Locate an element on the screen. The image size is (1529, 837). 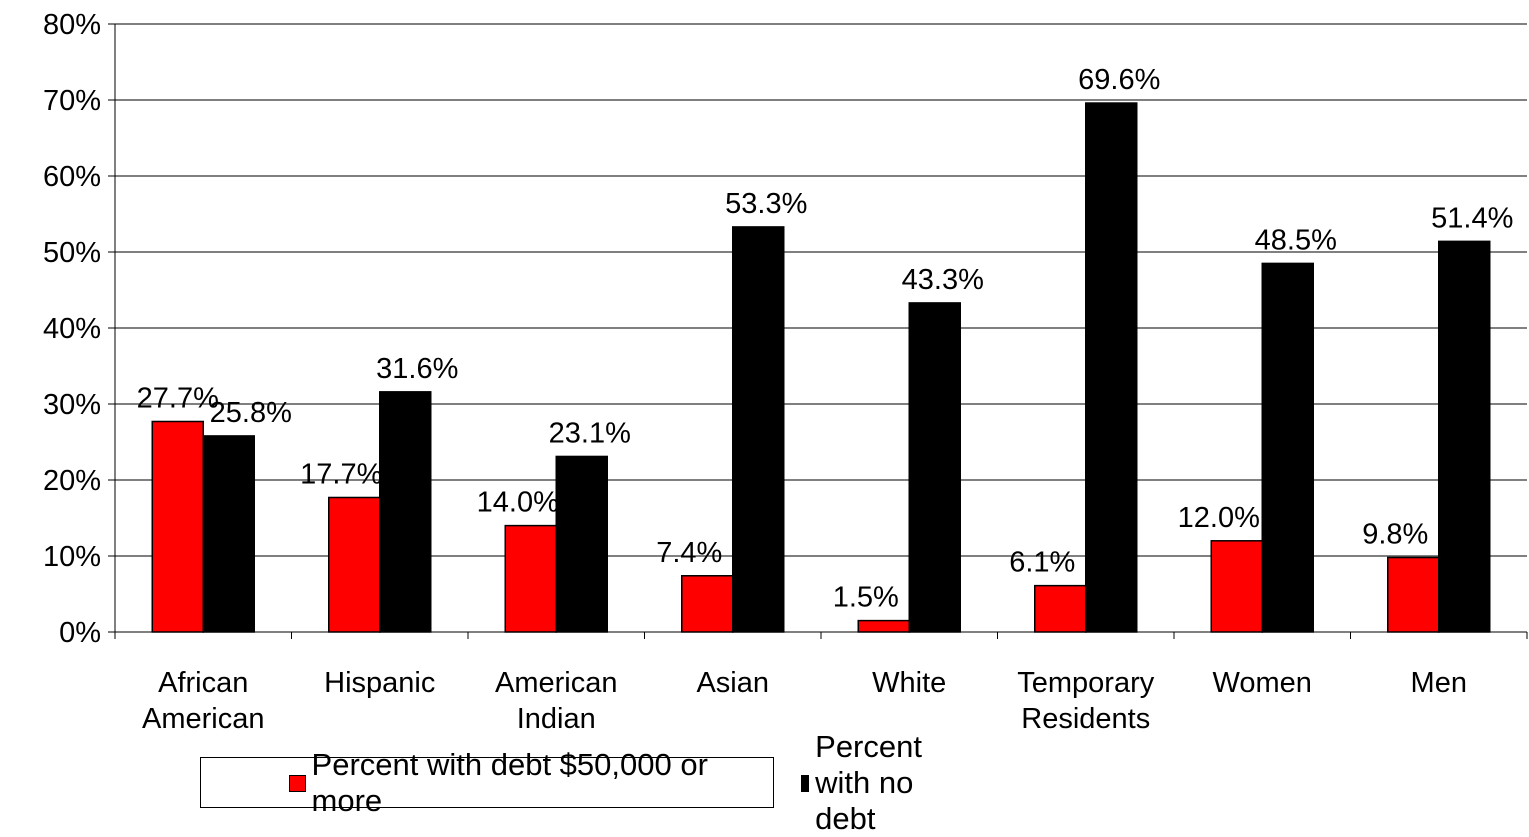
x-category-label: White is located at coordinates (909, 683).